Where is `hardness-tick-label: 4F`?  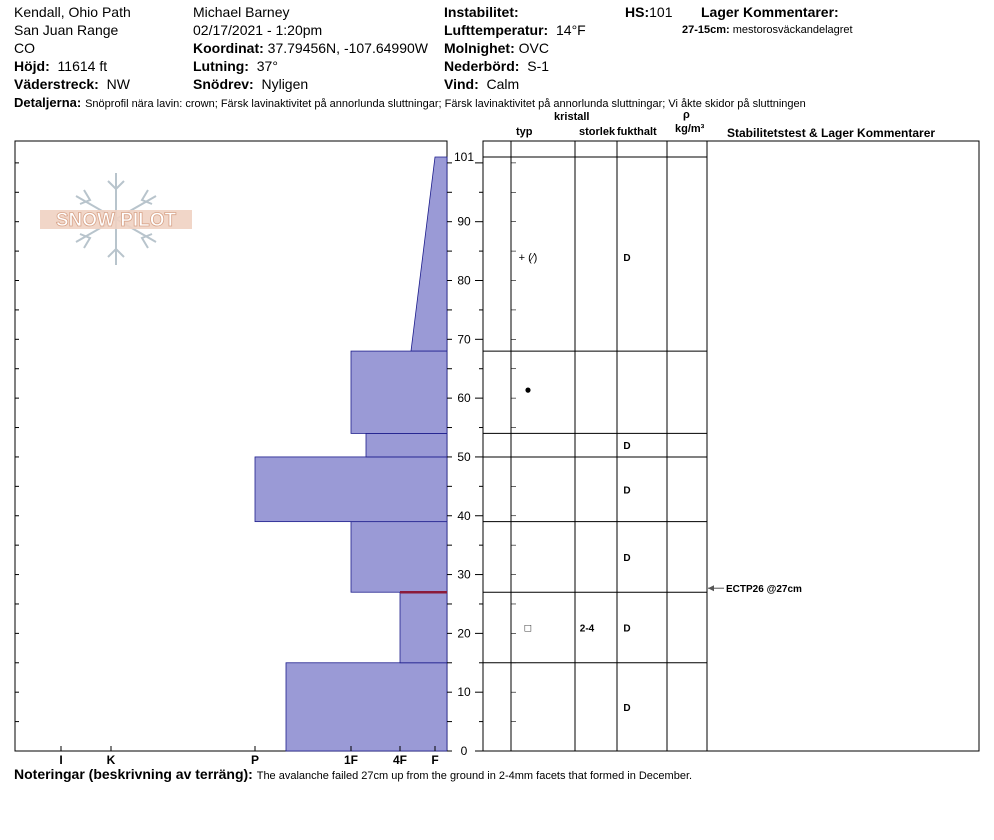
hardness-tick-label: 4F is located at coordinates (400, 760).